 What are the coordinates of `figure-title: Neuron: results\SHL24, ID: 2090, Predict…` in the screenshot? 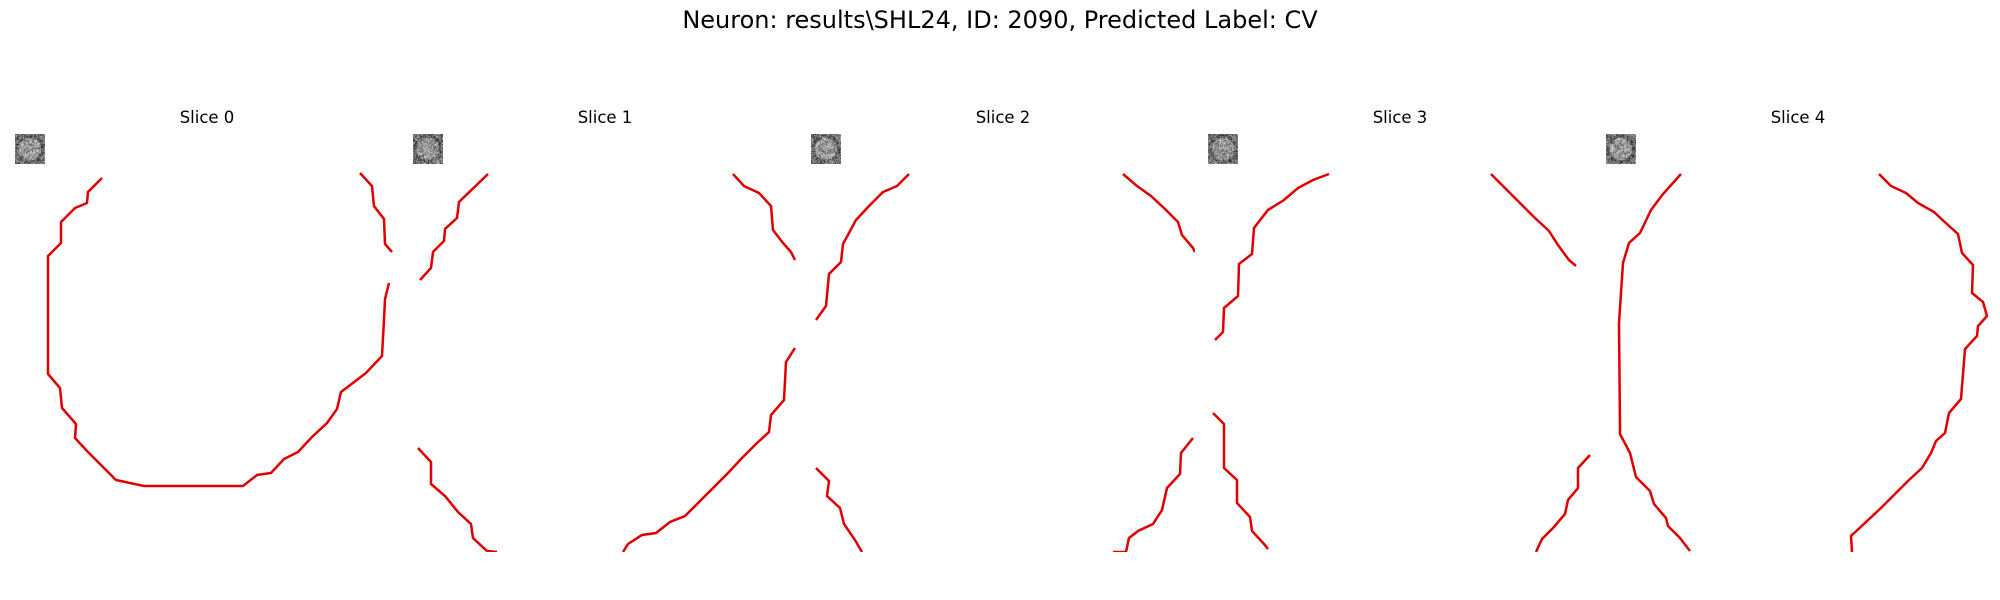 It's located at (1000, 20).